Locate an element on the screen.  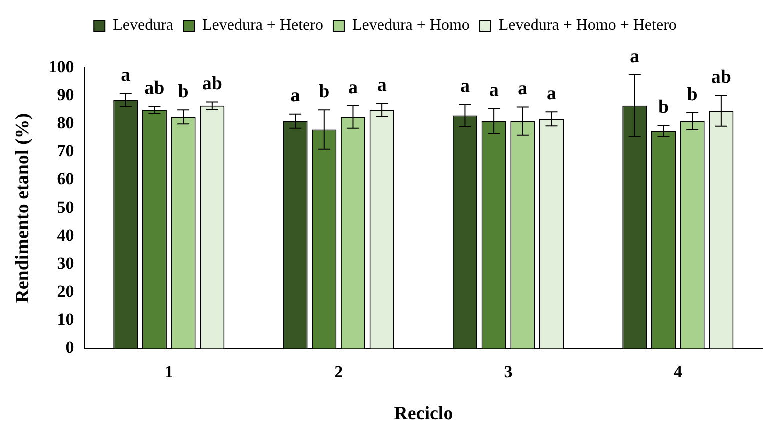
y-tick-label: 20 is located at coordinates (65, 292).